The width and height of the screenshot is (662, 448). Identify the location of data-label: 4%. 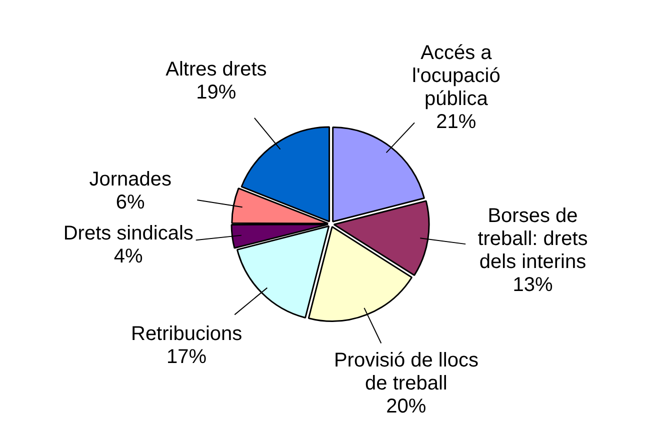
(129, 257).